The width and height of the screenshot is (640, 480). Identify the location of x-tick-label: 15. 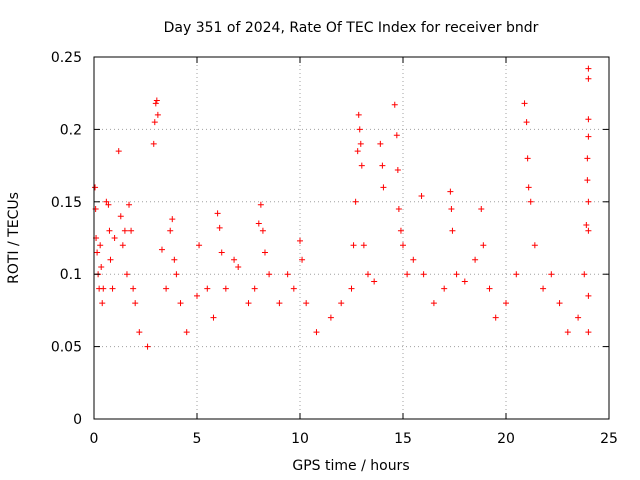
(403, 439).